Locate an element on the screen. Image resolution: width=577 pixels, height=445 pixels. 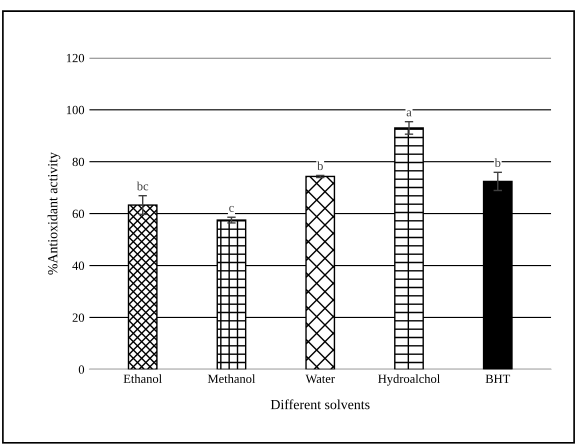
x-axis-title: Different solvents is located at coordinates (320, 404).